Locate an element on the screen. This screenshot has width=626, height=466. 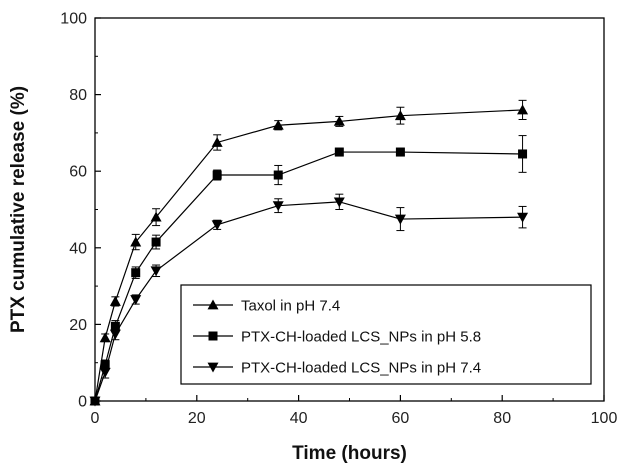
x-axis-title: Time (hours) is located at coordinates (349, 453).